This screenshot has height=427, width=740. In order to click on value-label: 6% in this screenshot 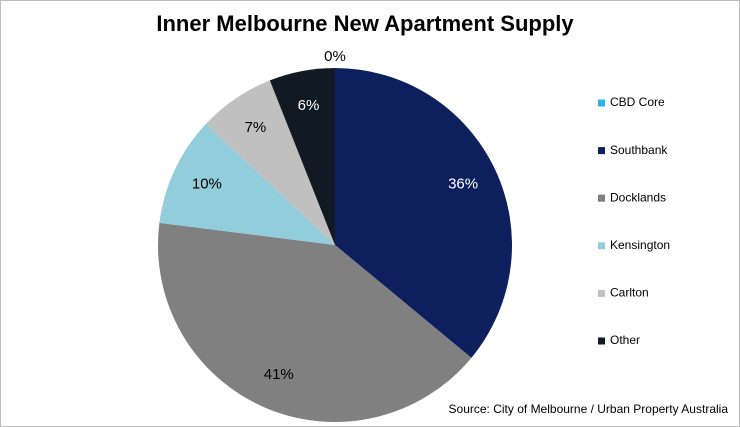, I will do `click(309, 105)`.